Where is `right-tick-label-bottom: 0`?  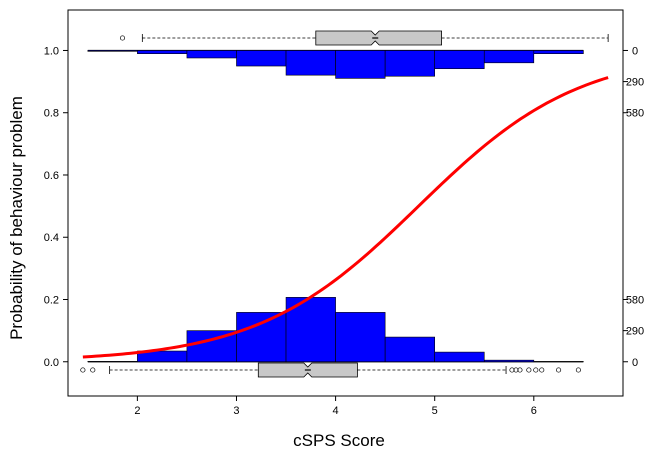 right-tick-label-bottom: 0 is located at coordinates (635, 363).